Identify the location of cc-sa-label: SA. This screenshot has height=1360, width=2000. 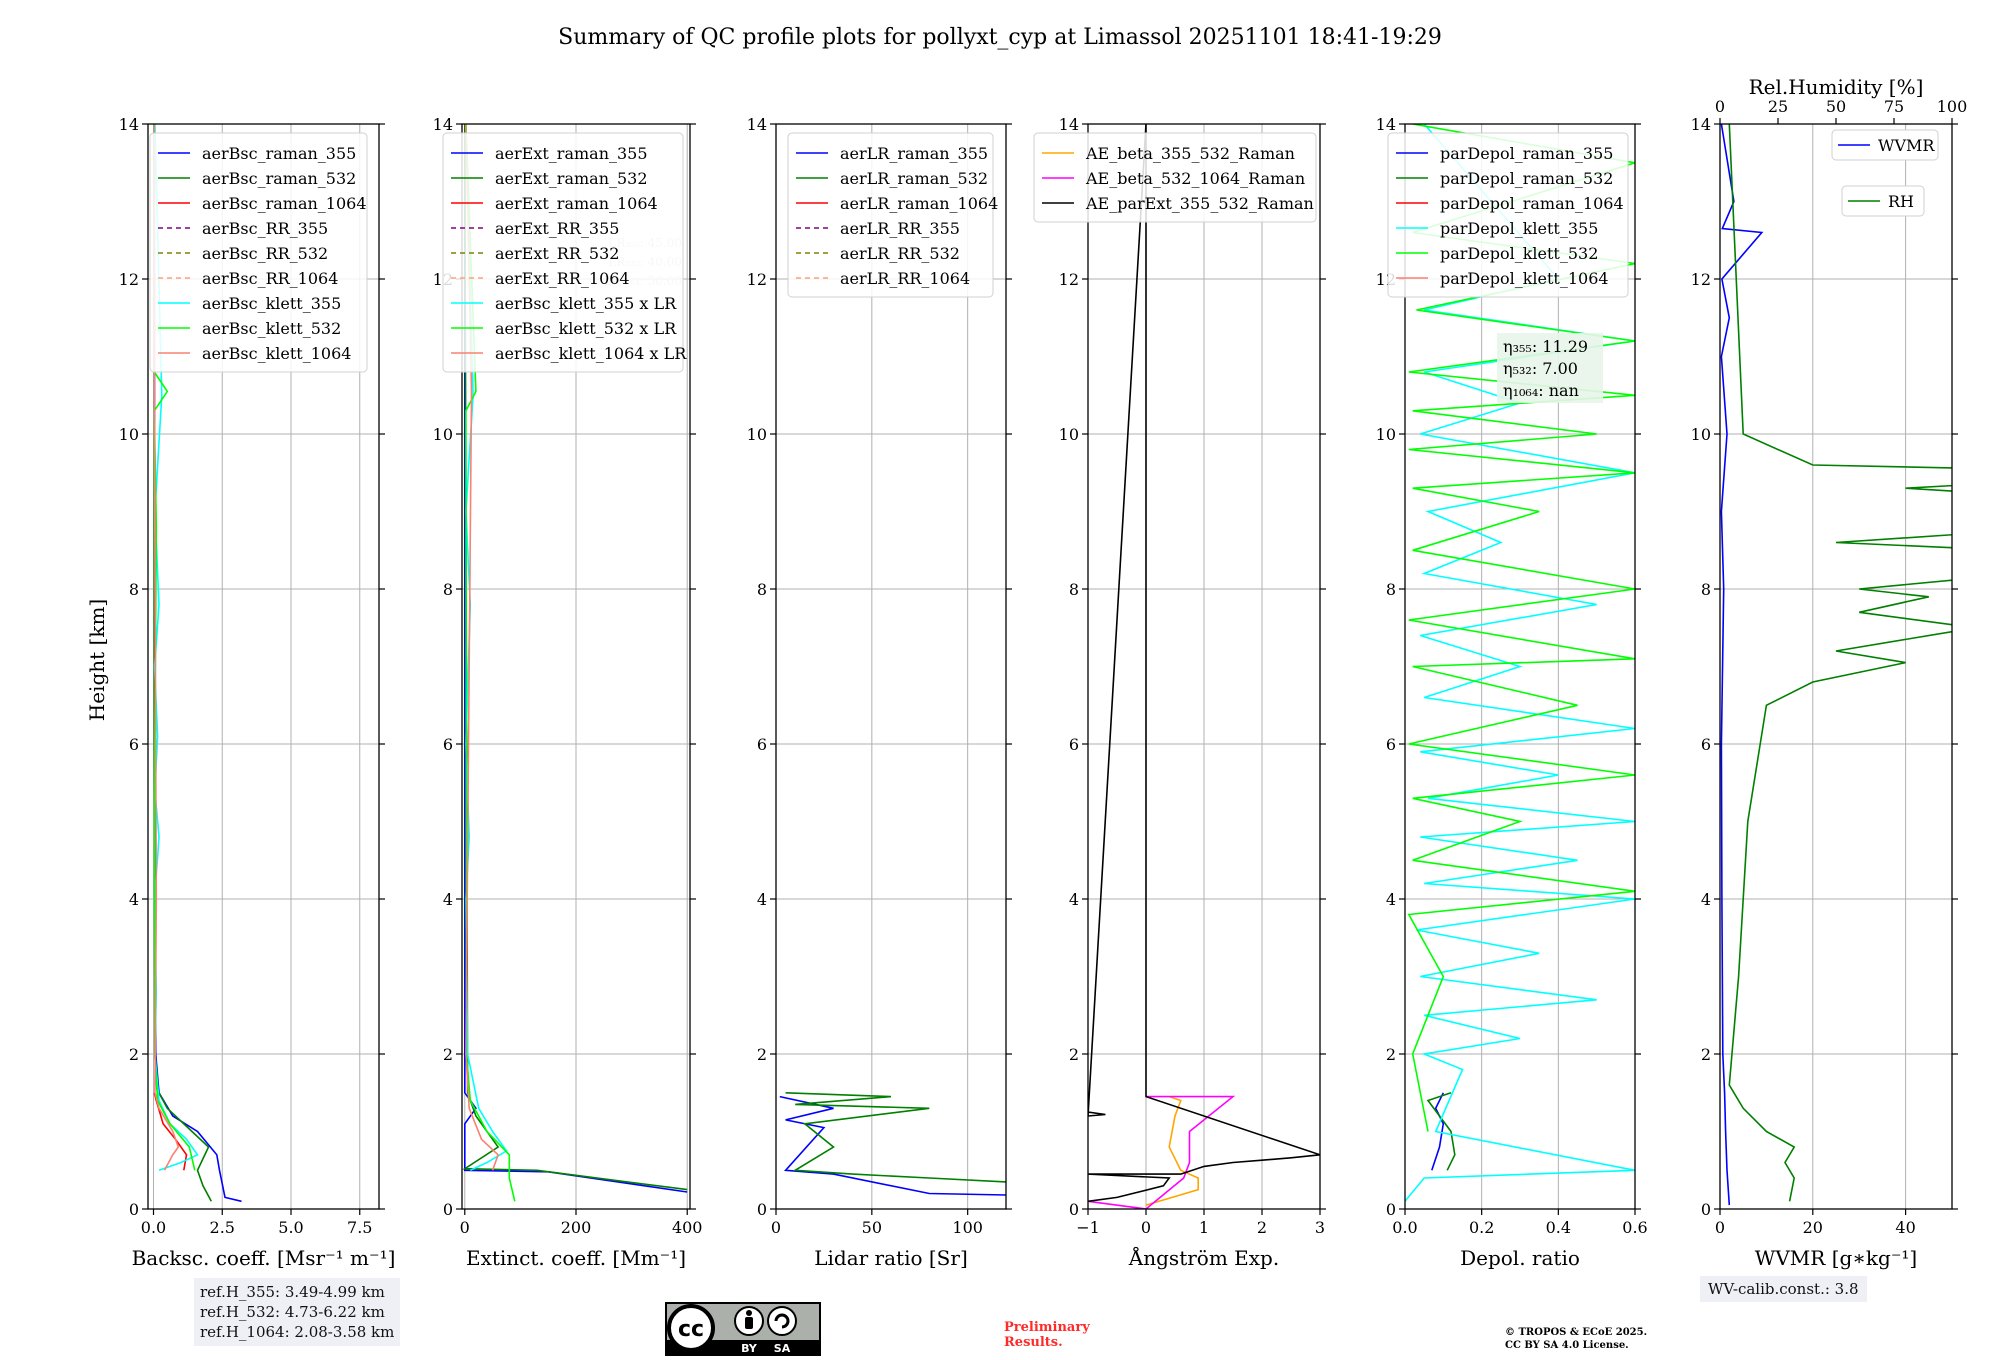
(782, 1348).